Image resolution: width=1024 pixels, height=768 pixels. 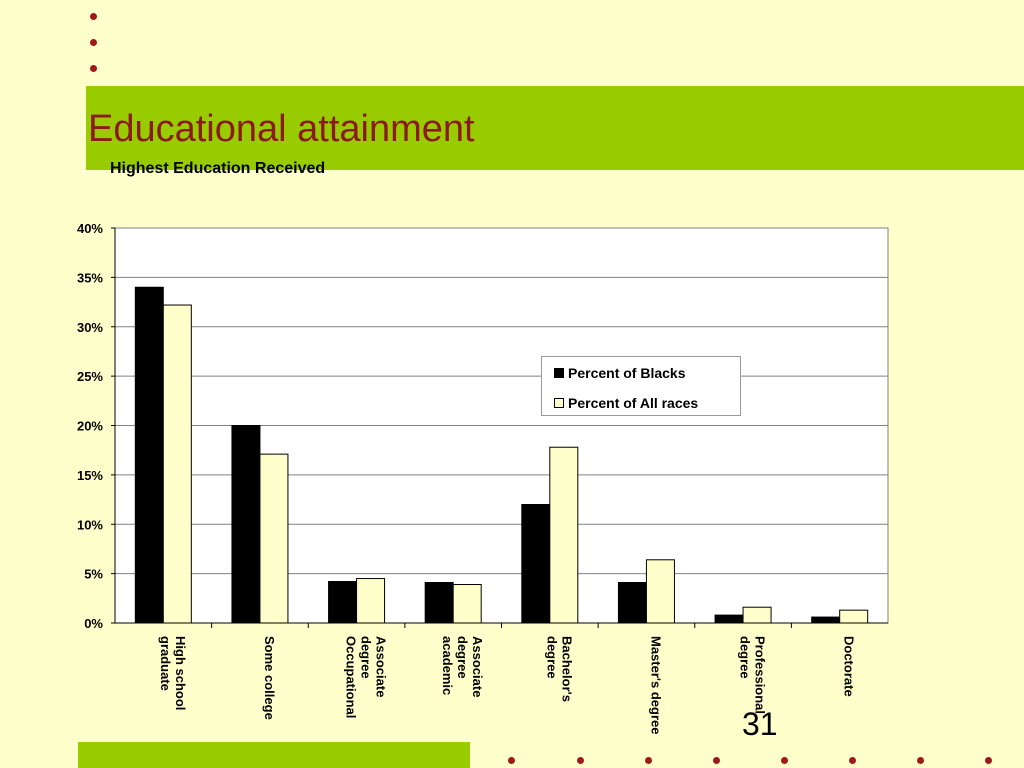 What do you see at coordinates (760, 724) in the screenshot?
I see `page-number: 31` at bounding box center [760, 724].